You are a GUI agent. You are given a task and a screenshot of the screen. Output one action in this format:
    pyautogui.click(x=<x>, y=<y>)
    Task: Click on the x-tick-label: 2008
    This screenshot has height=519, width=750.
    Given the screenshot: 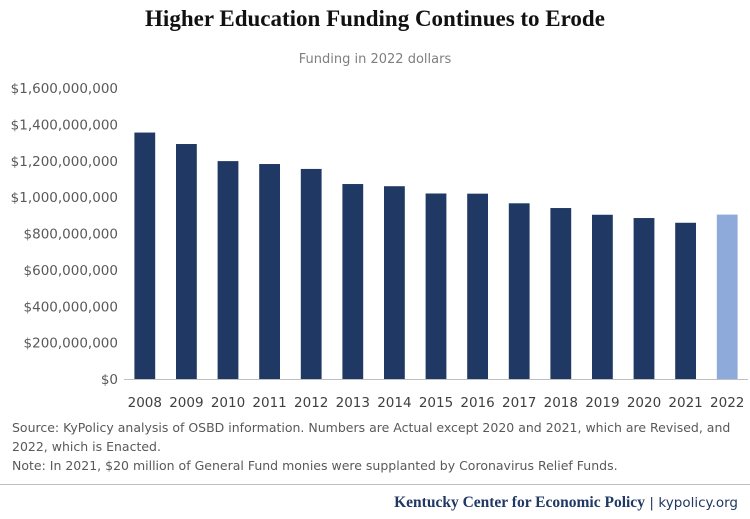 What is the action you would take?
    pyautogui.click(x=145, y=403)
    